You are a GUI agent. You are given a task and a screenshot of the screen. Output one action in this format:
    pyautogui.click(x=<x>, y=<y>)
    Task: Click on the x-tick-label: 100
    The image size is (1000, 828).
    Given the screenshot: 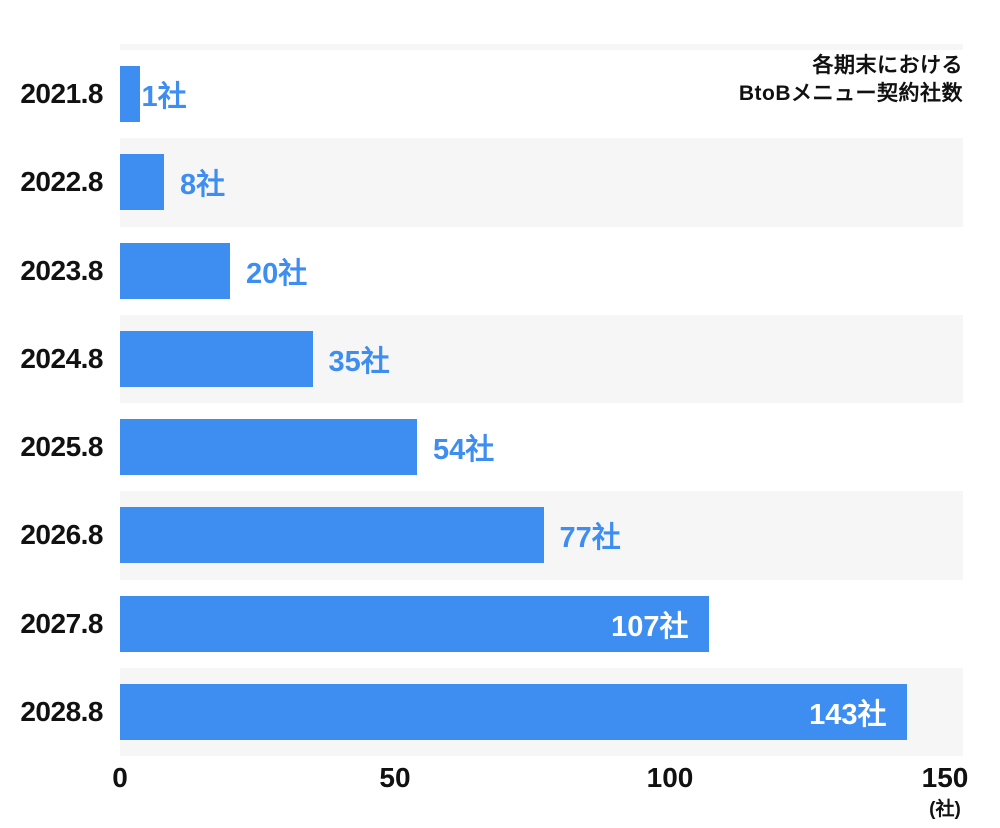 What is the action you would take?
    pyautogui.click(x=670, y=777)
    